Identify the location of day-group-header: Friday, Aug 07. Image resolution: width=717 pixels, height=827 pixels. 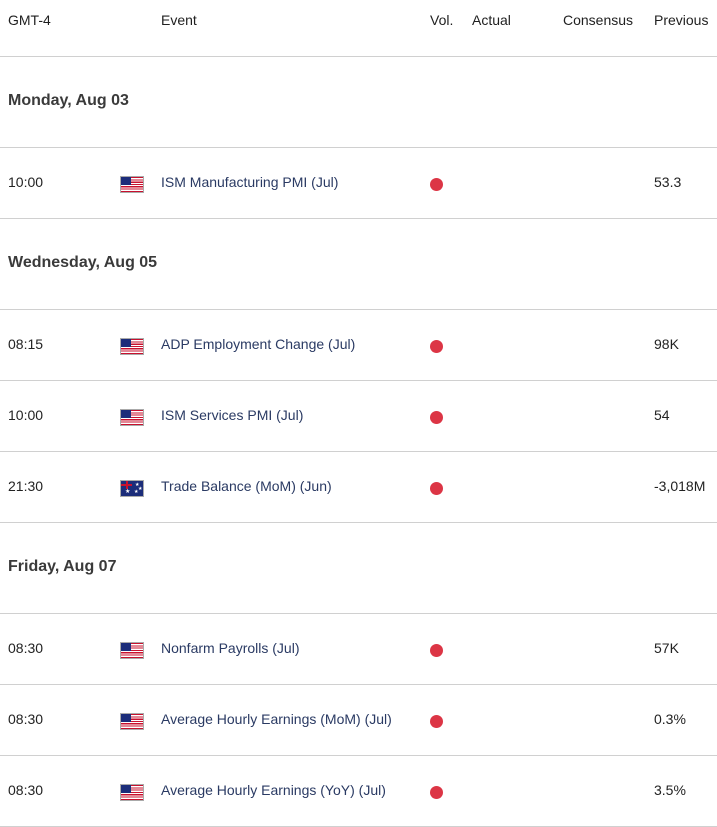
(358, 568).